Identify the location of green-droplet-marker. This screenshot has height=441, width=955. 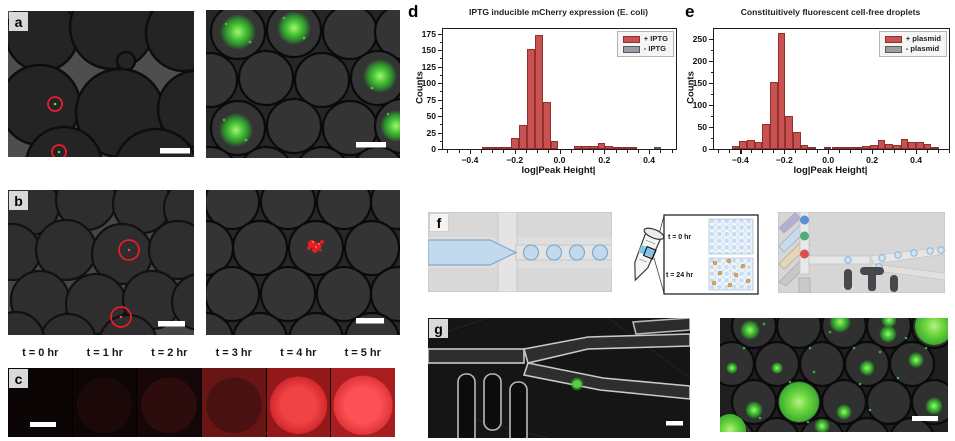
(804, 236).